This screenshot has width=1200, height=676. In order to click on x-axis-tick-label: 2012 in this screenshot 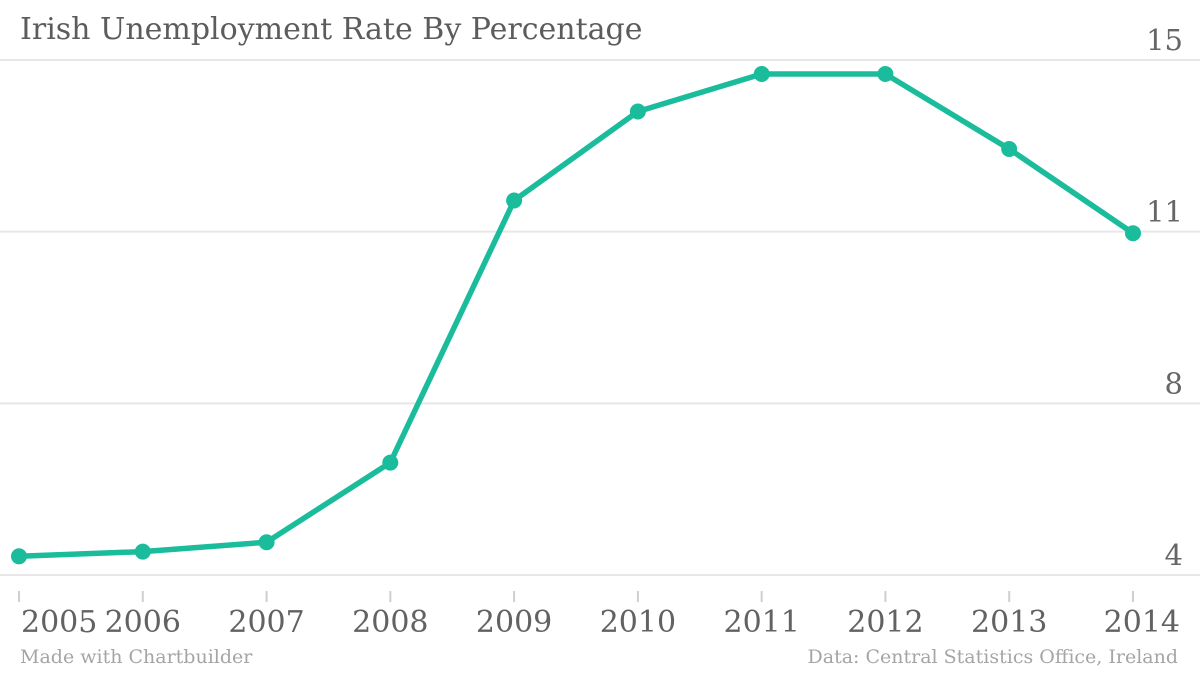, I will do `click(885, 622)`.